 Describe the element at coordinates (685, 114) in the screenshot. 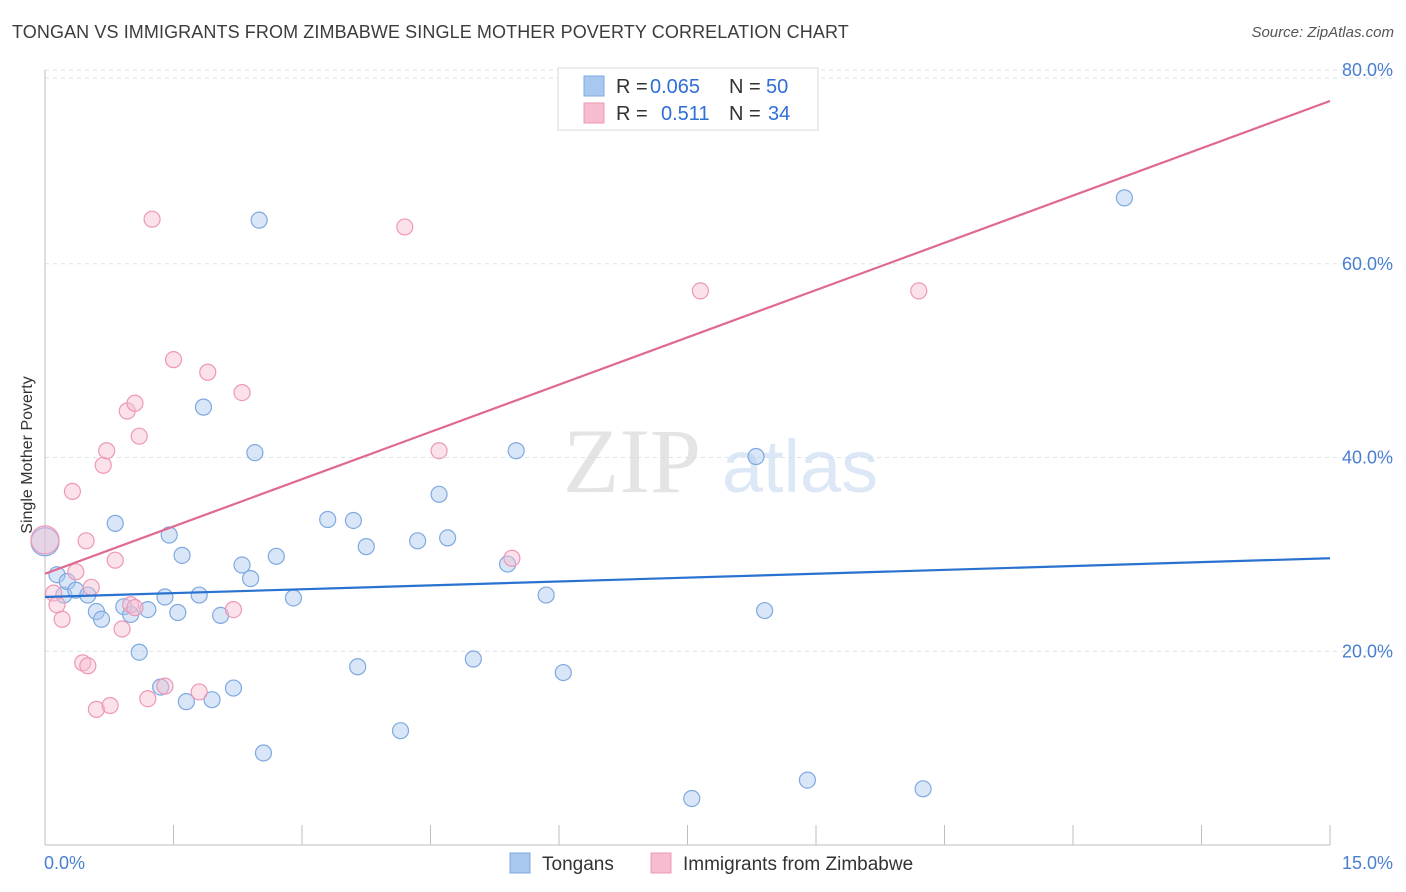

I see `legend-r-value-2: 0.511` at that location.